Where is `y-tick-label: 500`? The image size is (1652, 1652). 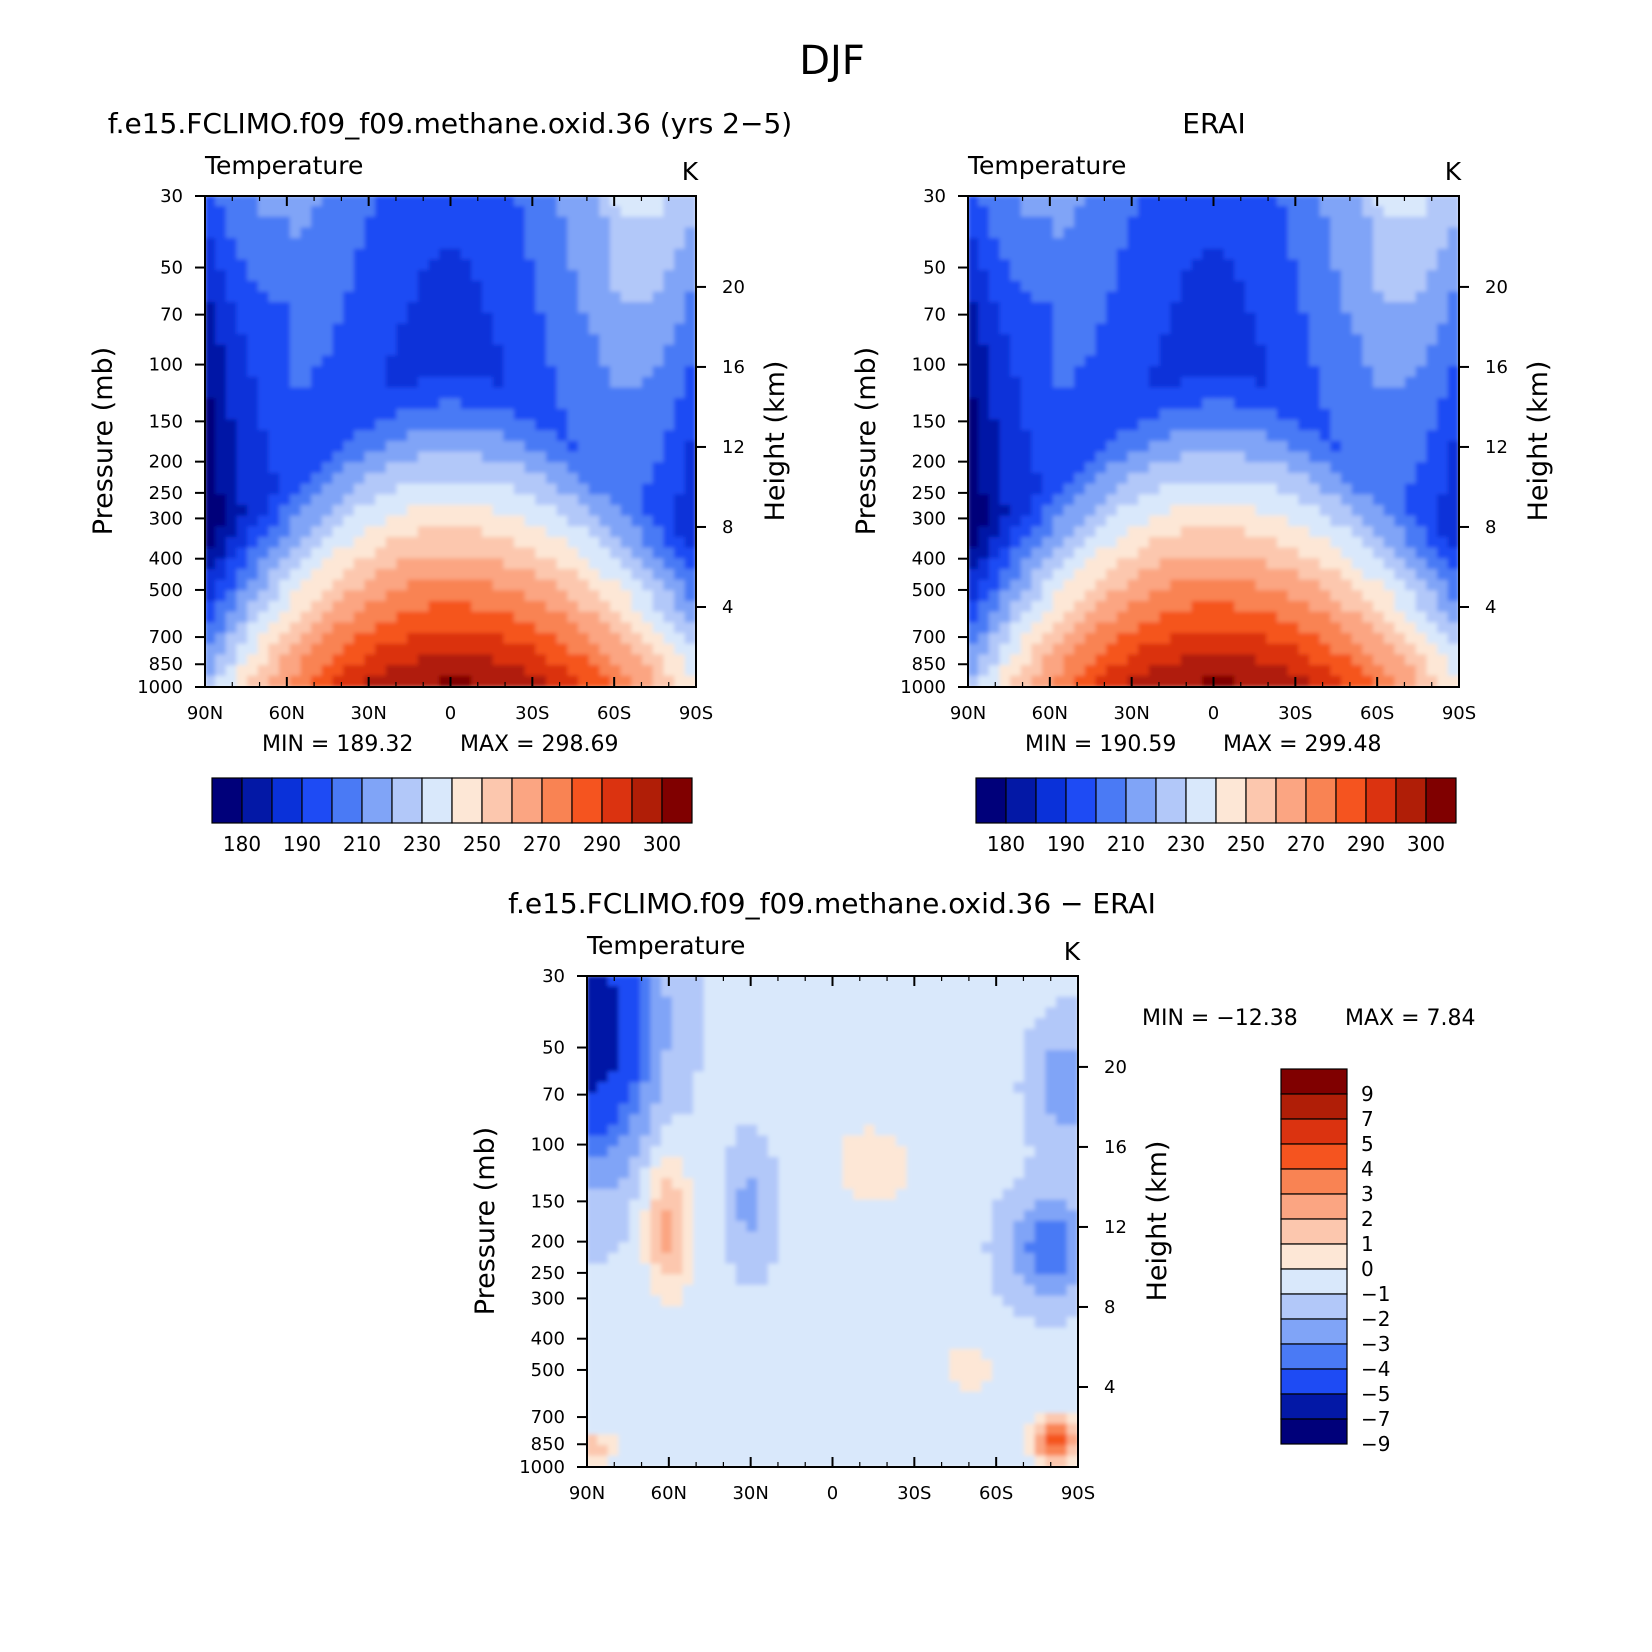 y-tick-label: 500 is located at coordinates (166, 590).